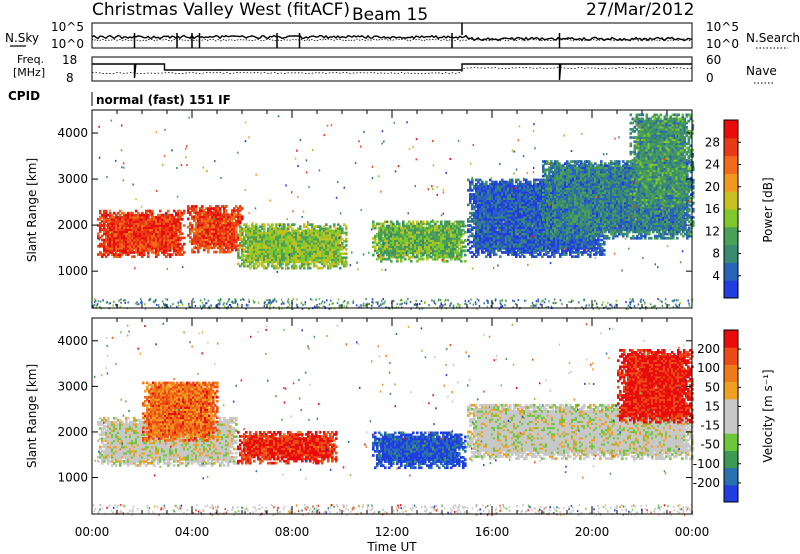  I want to click on cpid-value: normal (fast) 151 IF, so click(163, 100).